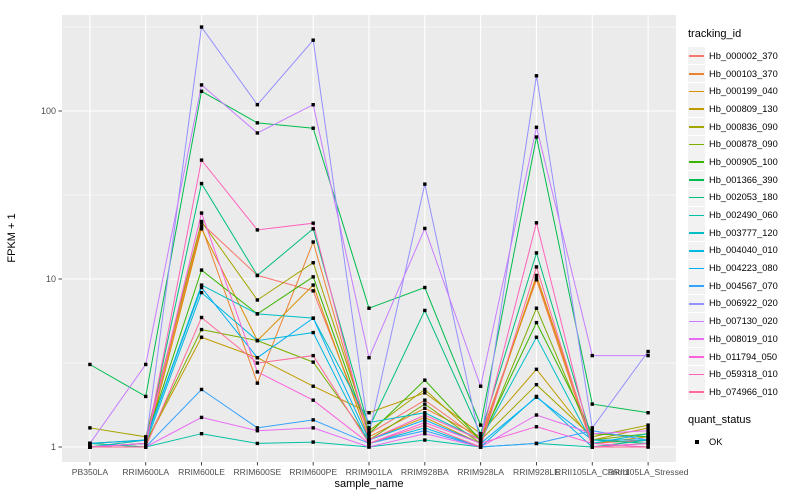 Image resolution: width=800 pixels, height=500 pixels. Describe the element at coordinates (743, 91) in the screenshot. I see `legend-label: Hb_000199_040` at that location.